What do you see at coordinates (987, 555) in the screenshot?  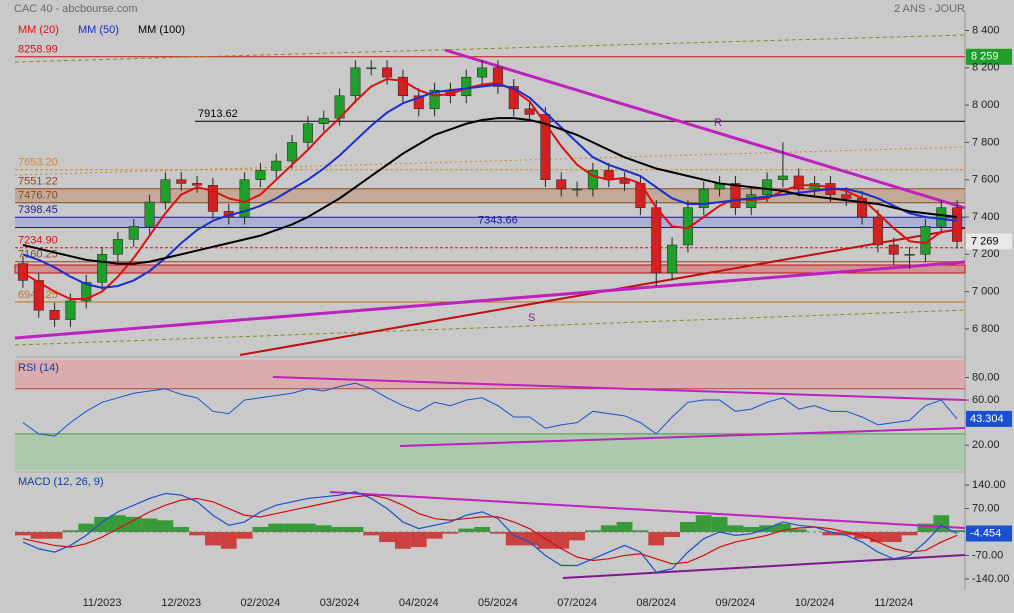 I see `y-tick-label: -70.00` at bounding box center [987, 555].